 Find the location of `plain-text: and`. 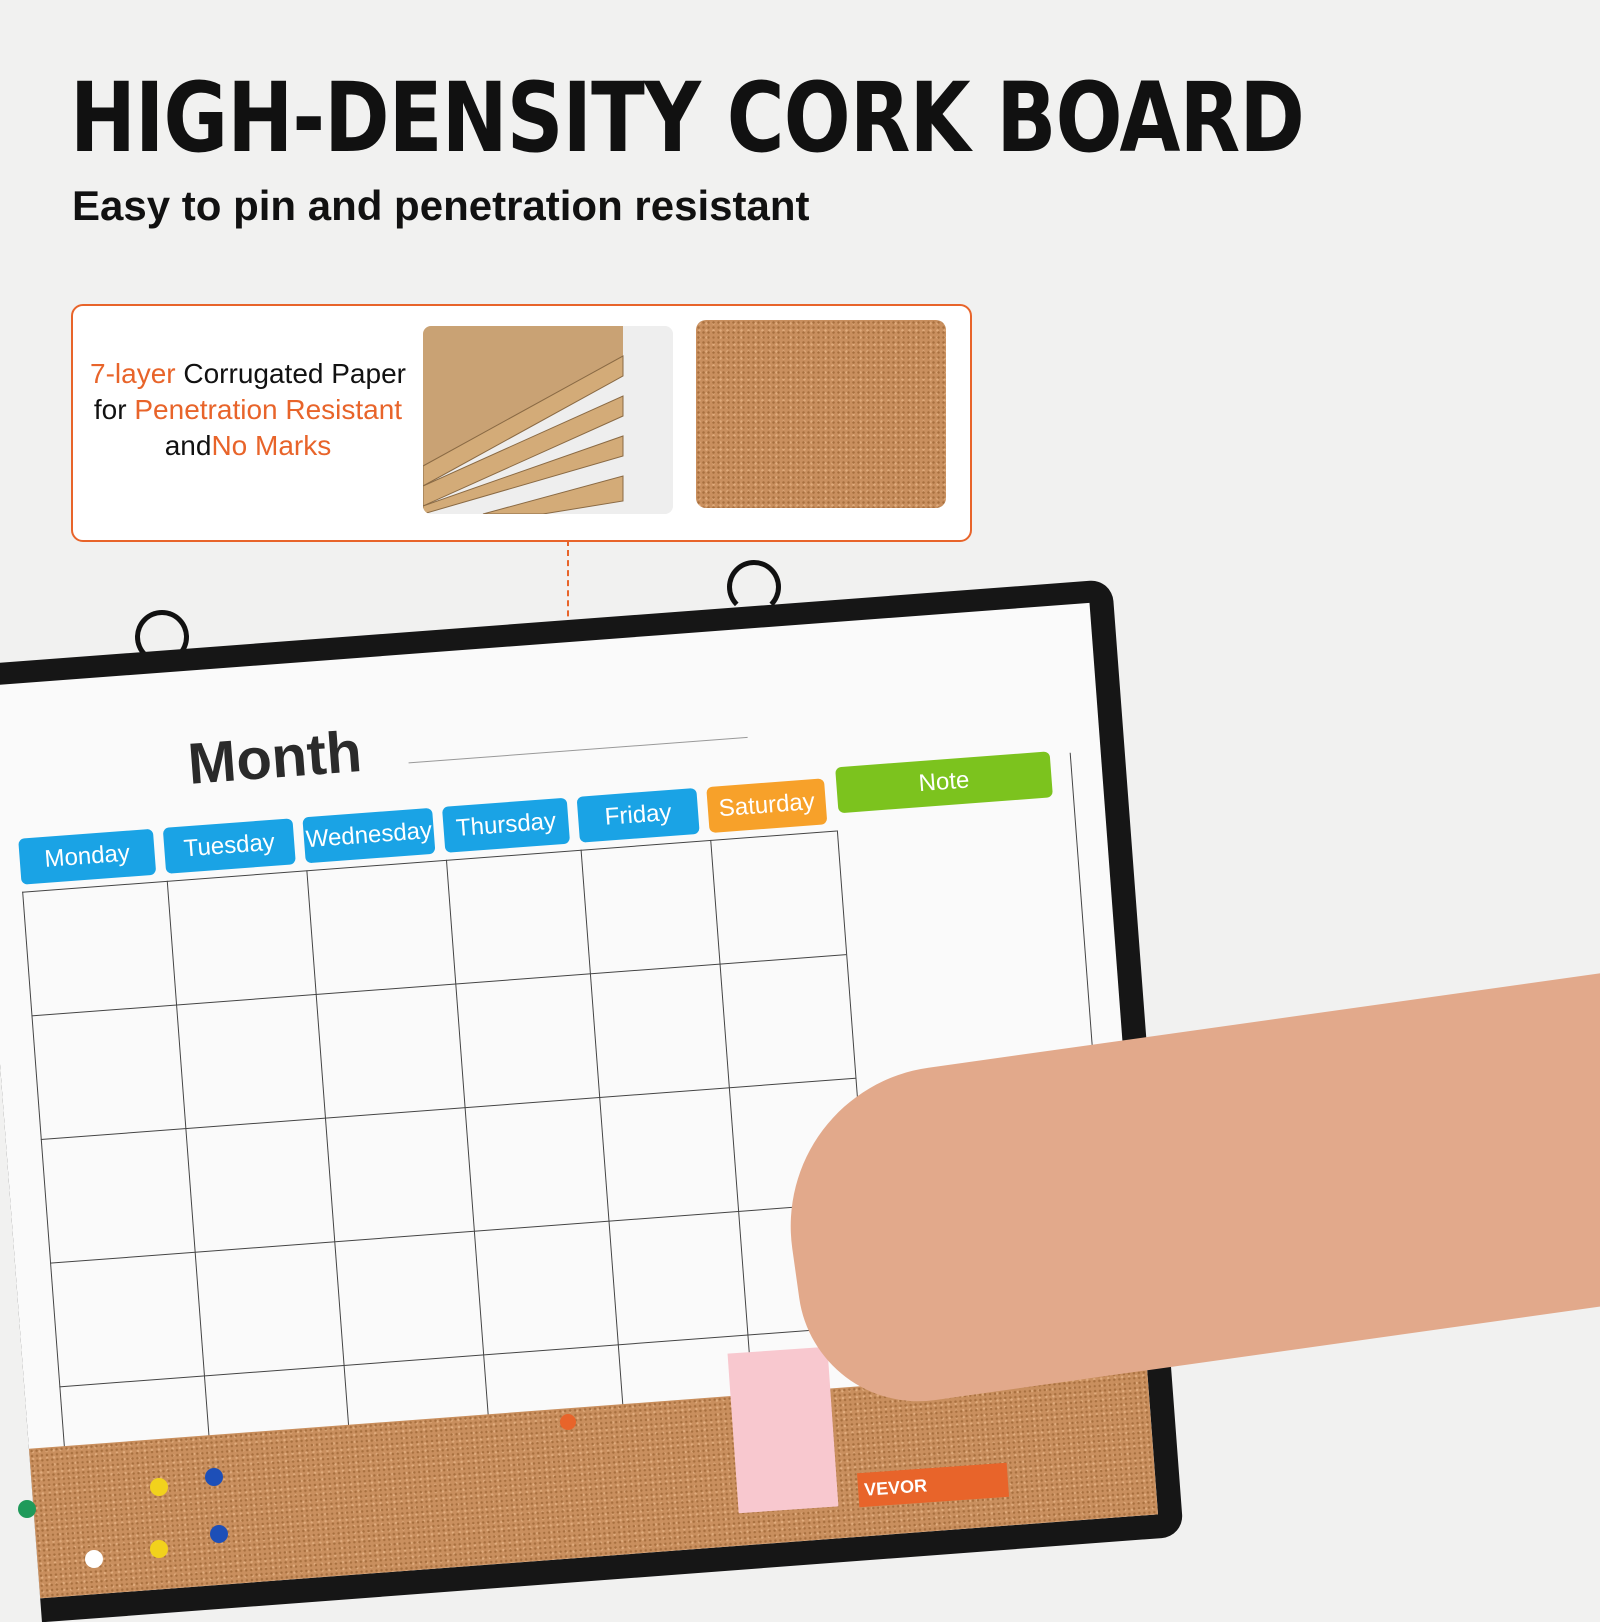

plain-text: and is located at coordinates (188, 445).